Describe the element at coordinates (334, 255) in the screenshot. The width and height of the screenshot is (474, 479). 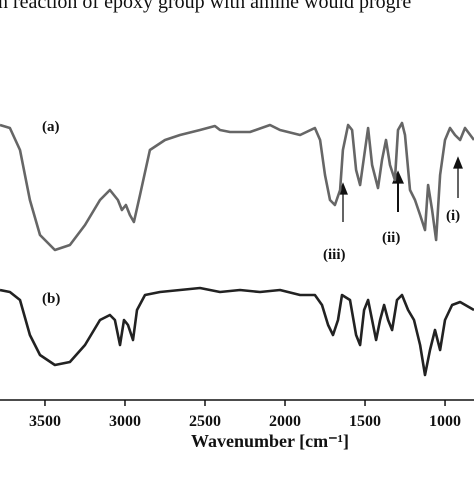
I see `annotation: (iii)` at that location.